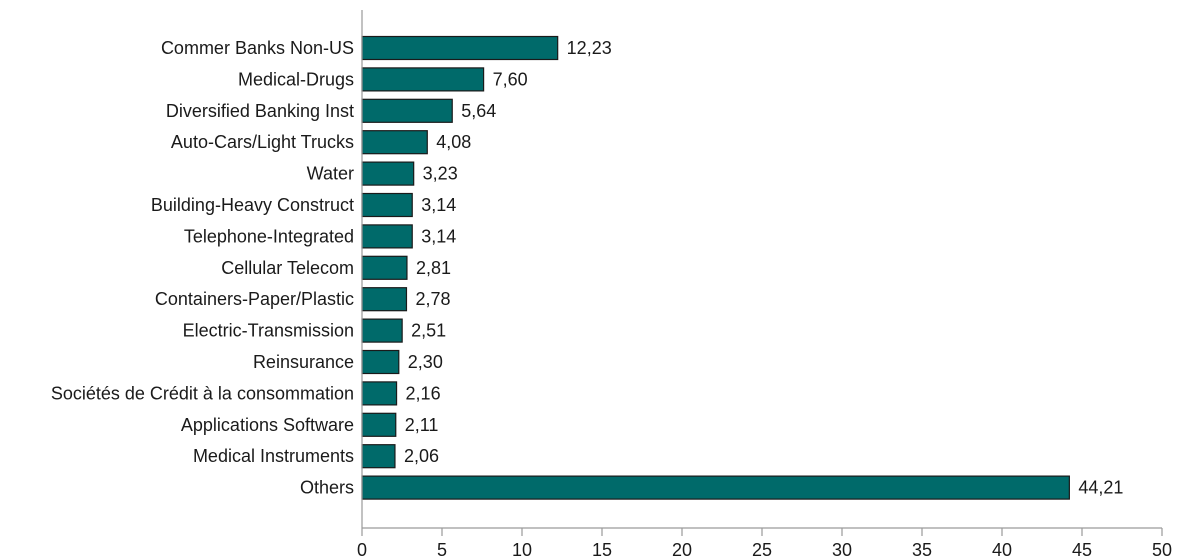 Image resolution: width=1192 pixels, height=560 pixels. I want to click on category-label: Applications Software, so click(267, 425).